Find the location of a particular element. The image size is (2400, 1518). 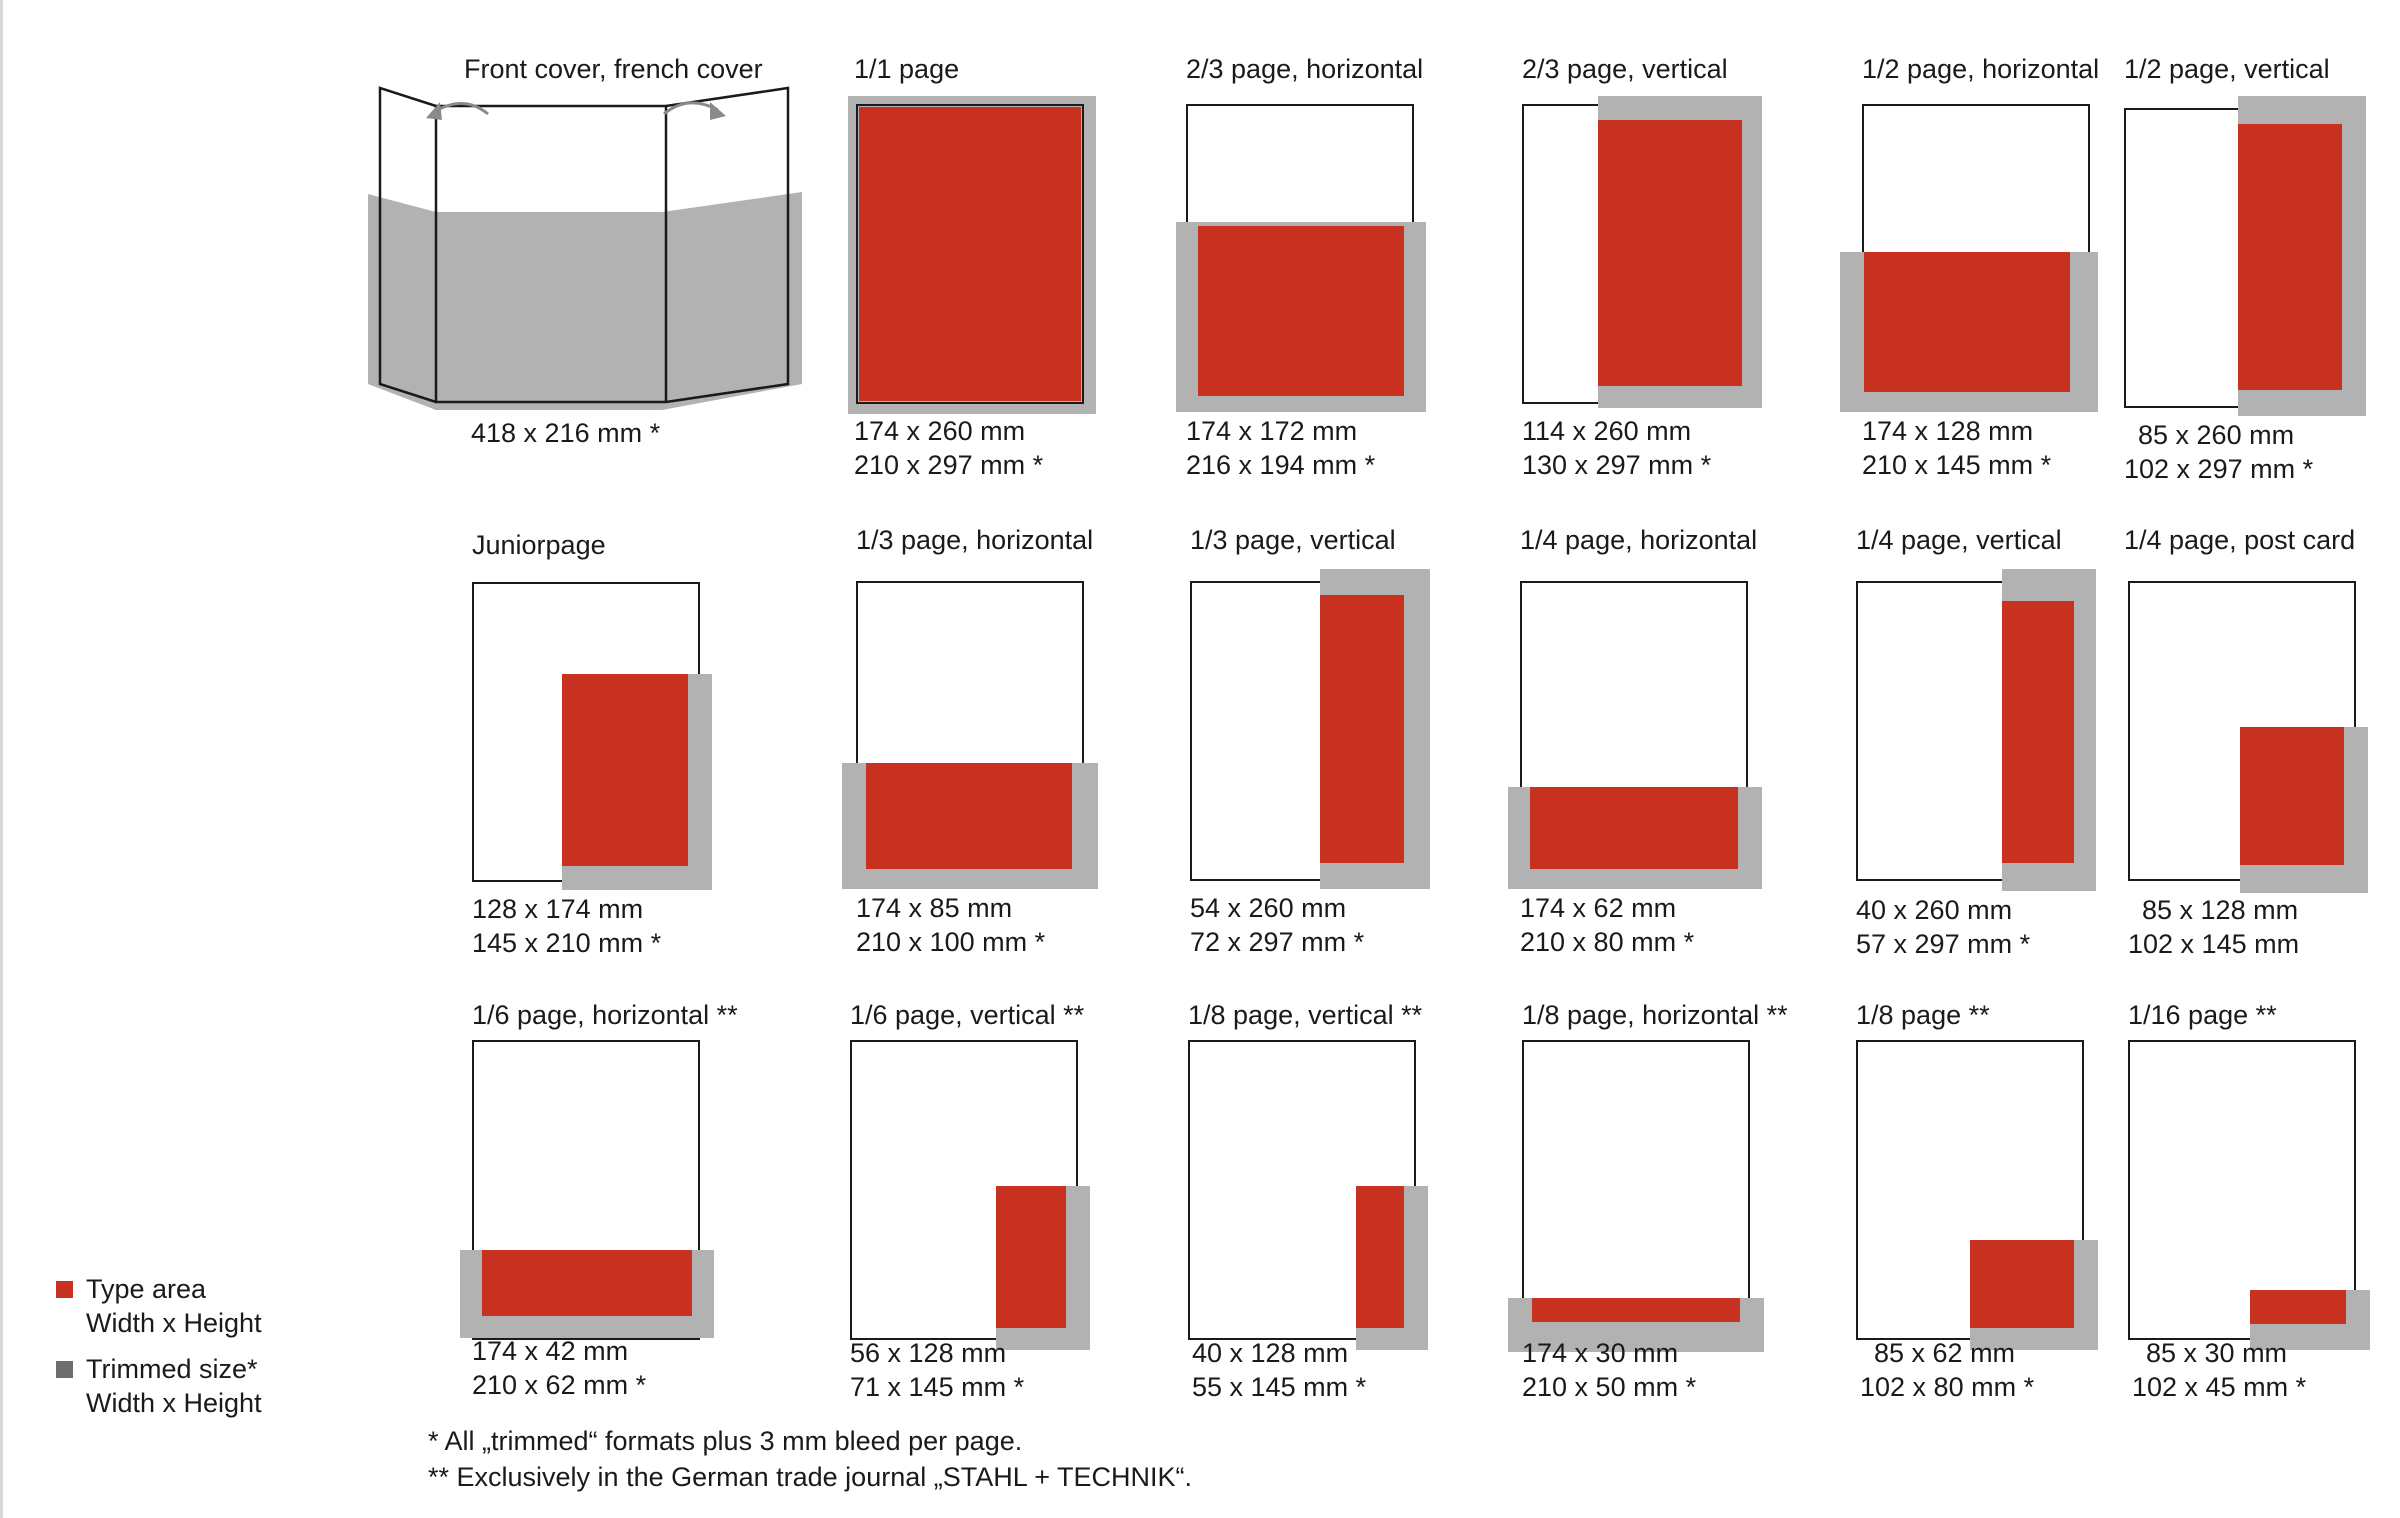

type-size: 174 x 42 mm is located at coordinates (550, 1351).